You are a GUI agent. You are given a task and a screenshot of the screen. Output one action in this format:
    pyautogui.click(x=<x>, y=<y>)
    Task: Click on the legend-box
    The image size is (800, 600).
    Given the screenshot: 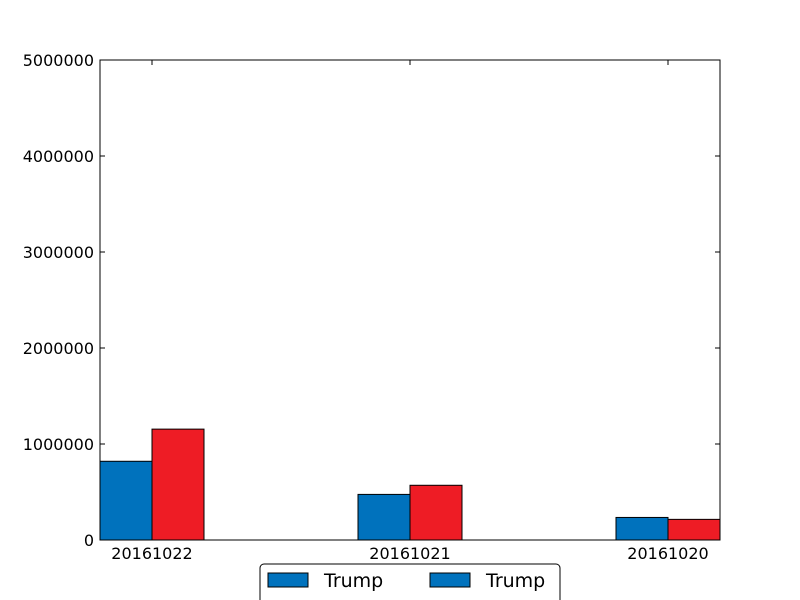 What is the action you would take?
    pyautogui.click(x=410, y=581)
    